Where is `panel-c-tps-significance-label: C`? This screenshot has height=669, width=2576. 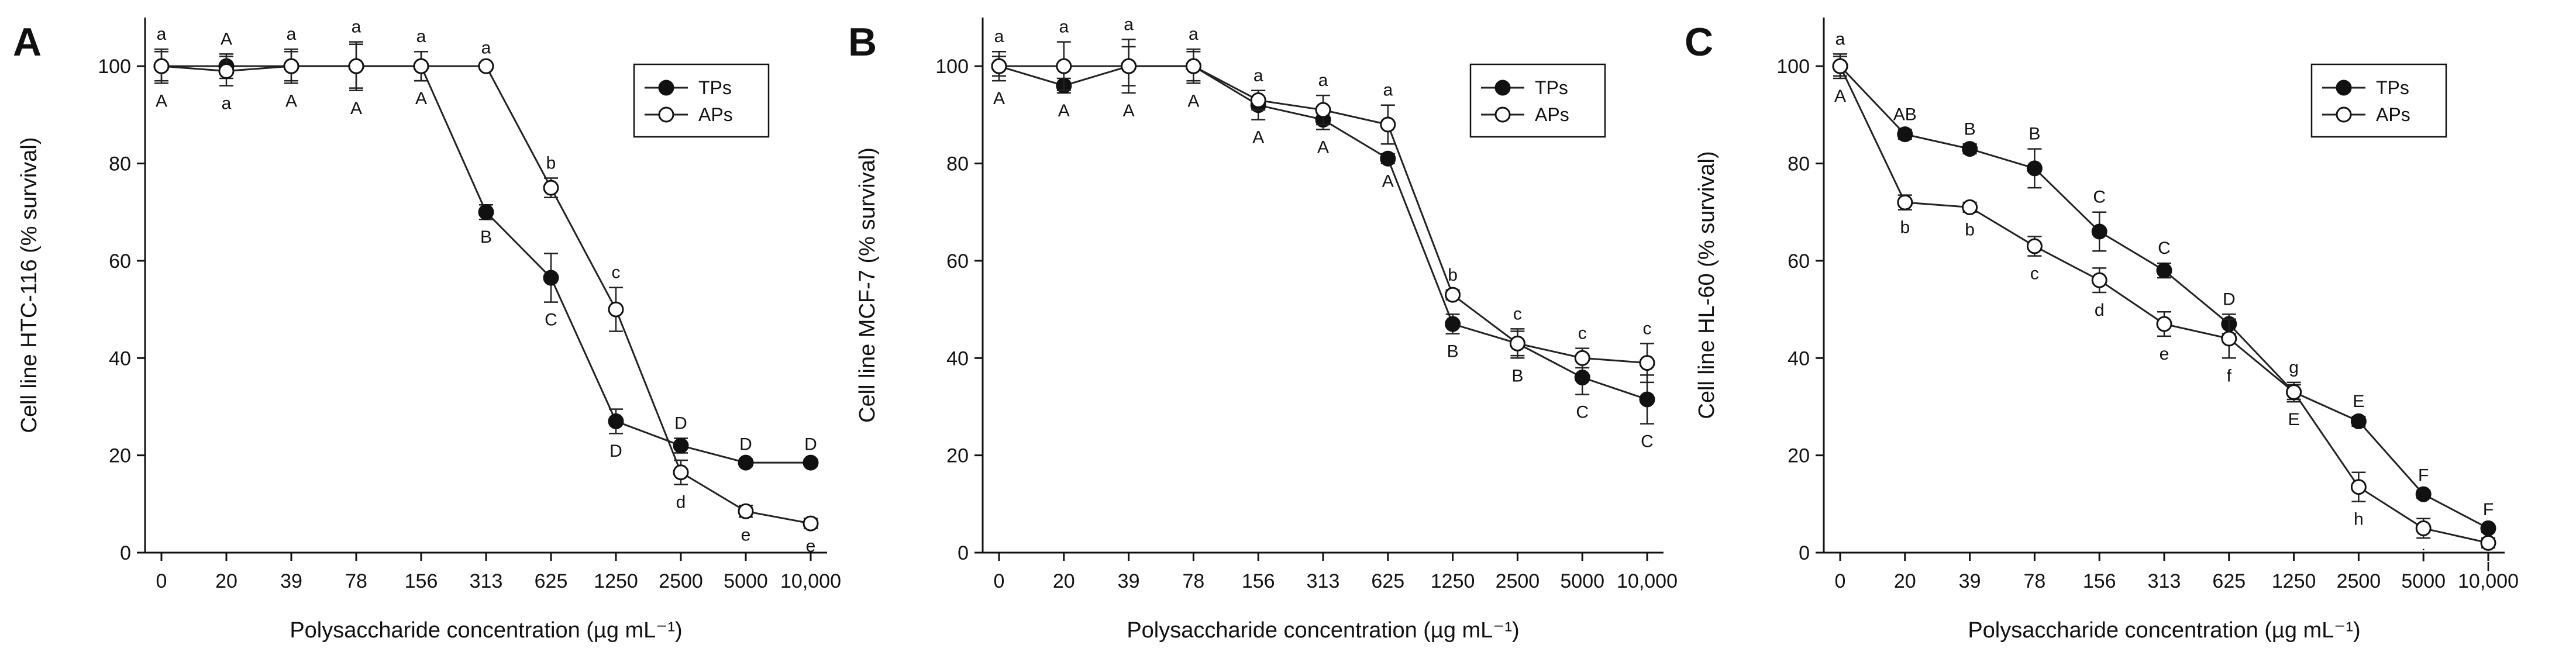 panel-c-tps-significance-label: C is located at coordinates (2099, 197).